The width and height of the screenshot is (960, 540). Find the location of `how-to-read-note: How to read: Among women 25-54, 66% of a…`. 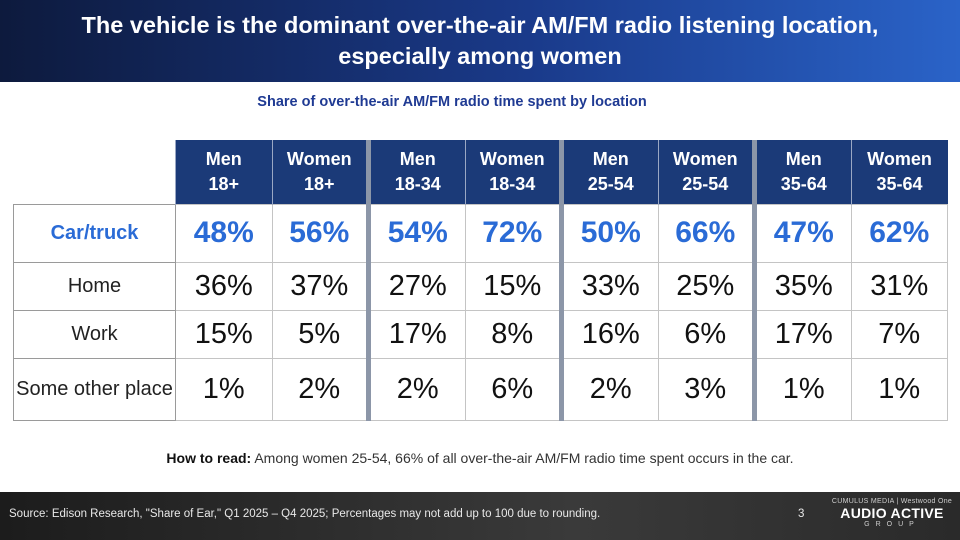

how-to-read-note: How to read: Among women 25-54, 66% of a… is located at coordinates (480, 458).